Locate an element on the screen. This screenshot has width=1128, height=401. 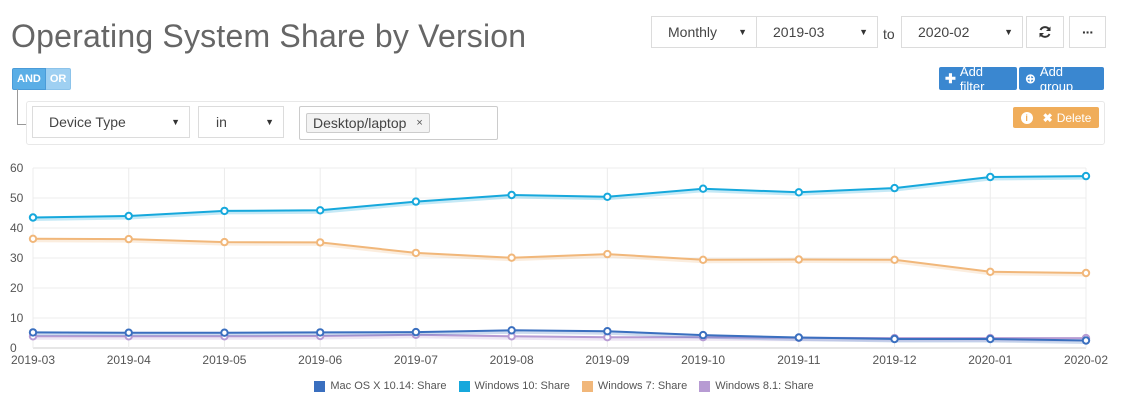
or-button: OR is located at coordinates (58, 79).